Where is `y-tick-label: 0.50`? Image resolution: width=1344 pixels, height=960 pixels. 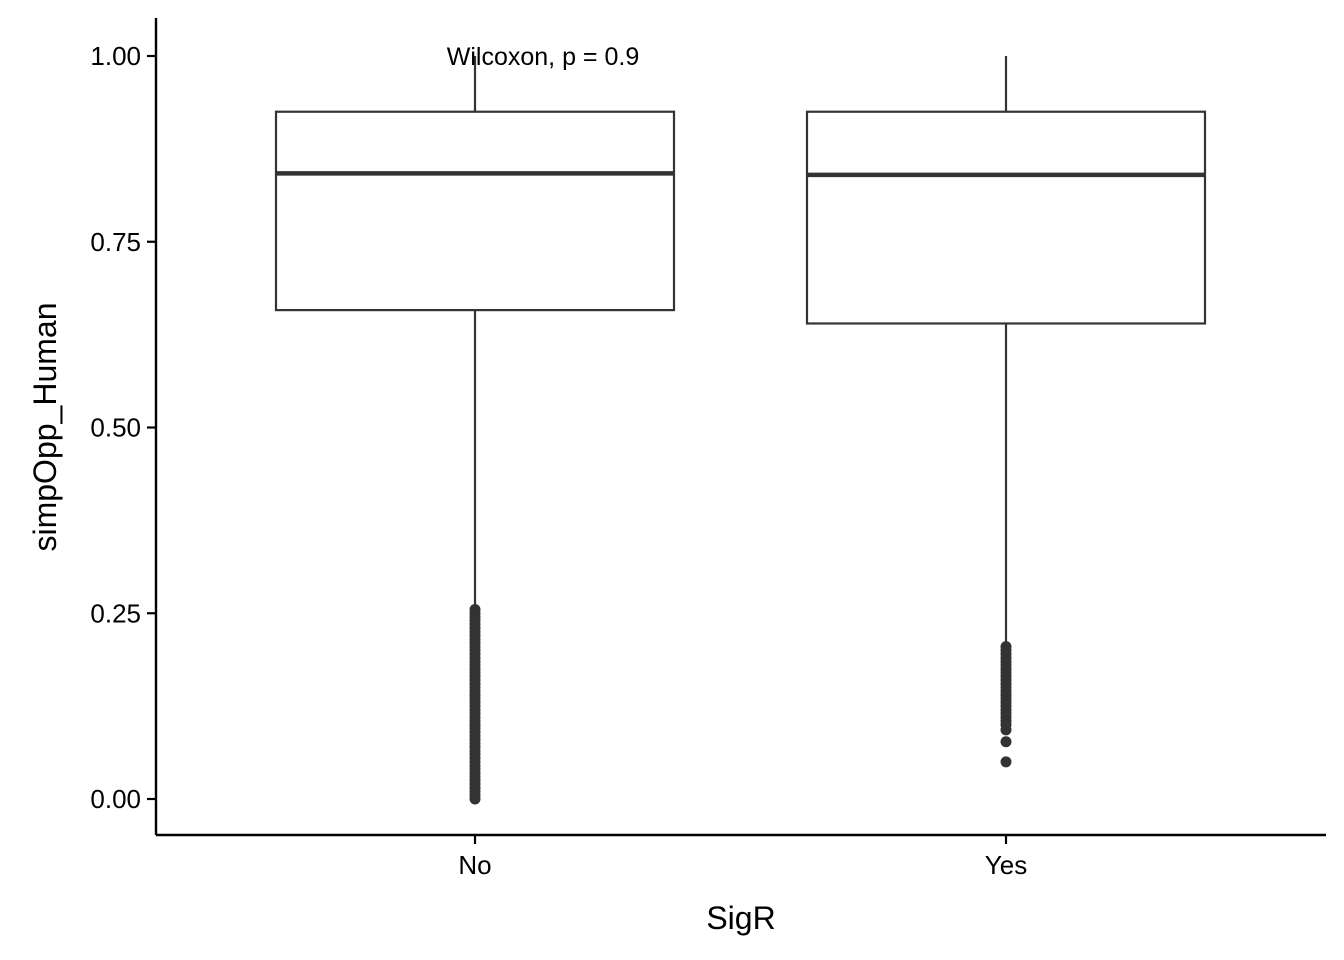 y-tick-label: 0.50 is located at coordinates (115, 428).